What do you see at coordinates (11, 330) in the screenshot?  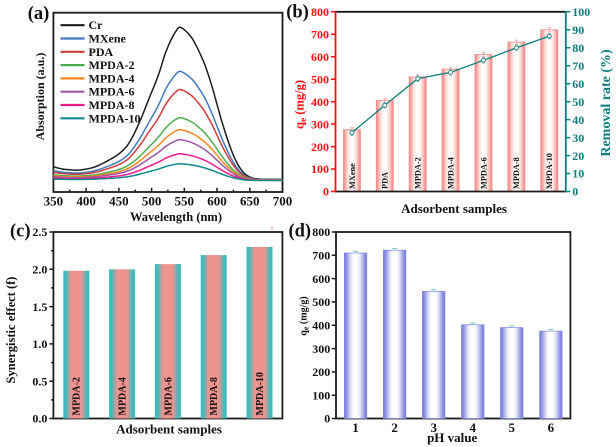 I see `svg-text: Synergistic effect (f)` at bounding box center [11, 330].